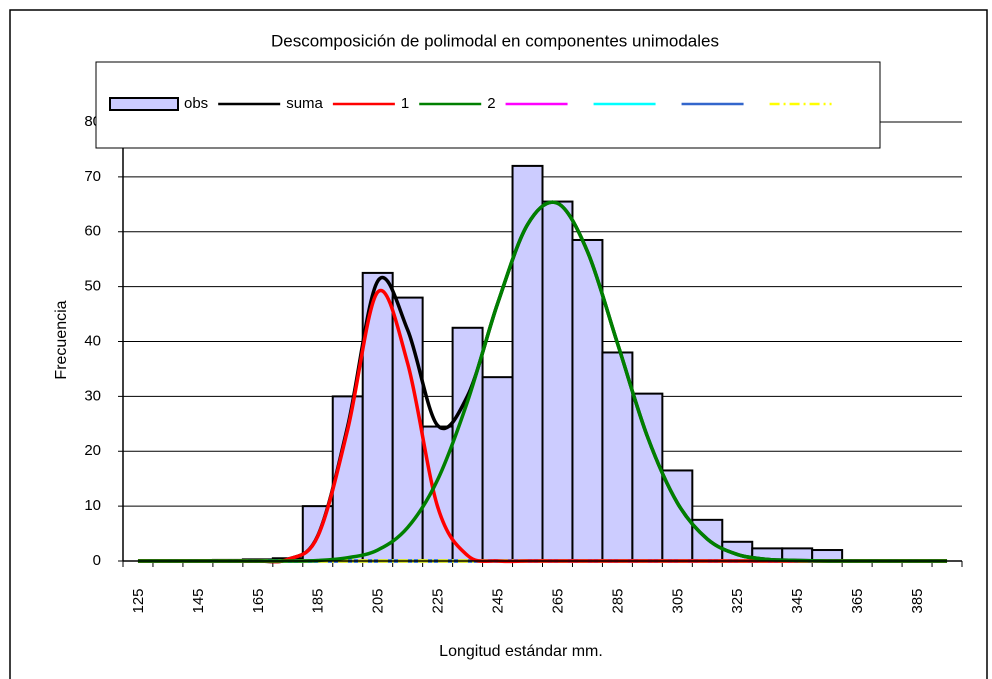 The width and height of the screenshot is (992, 679). I want to click on y-tick-label: 30, so click(92, 395).